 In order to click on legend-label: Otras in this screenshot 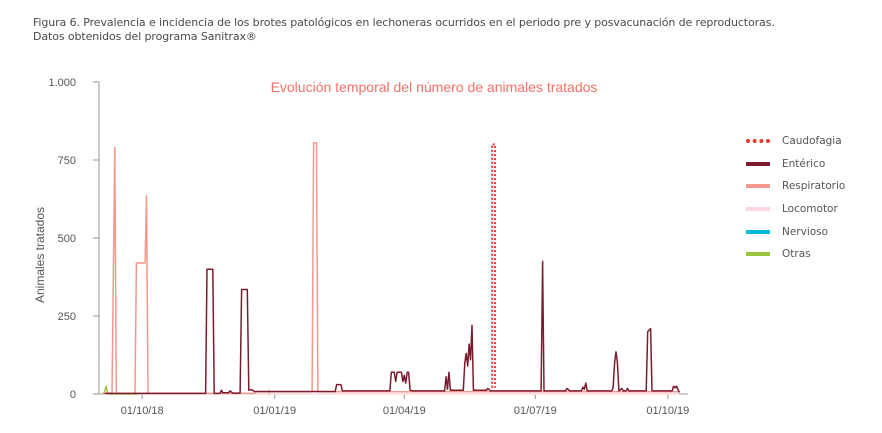, I will do `click(796, 254)`.